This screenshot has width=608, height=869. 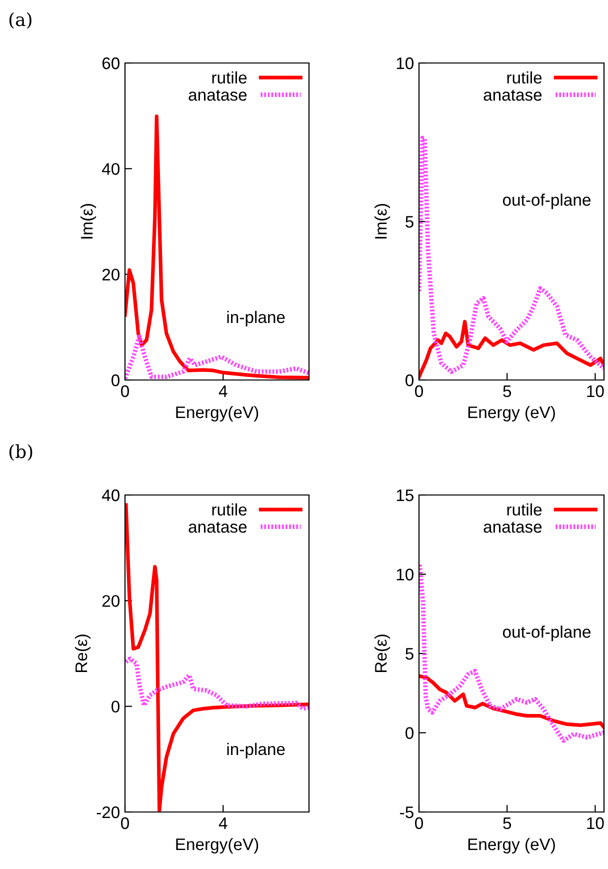 What do you see at coordinates (111, 63) in the screenshot?
I see `y-tick-label: 60` at bounding box center [111, 63].